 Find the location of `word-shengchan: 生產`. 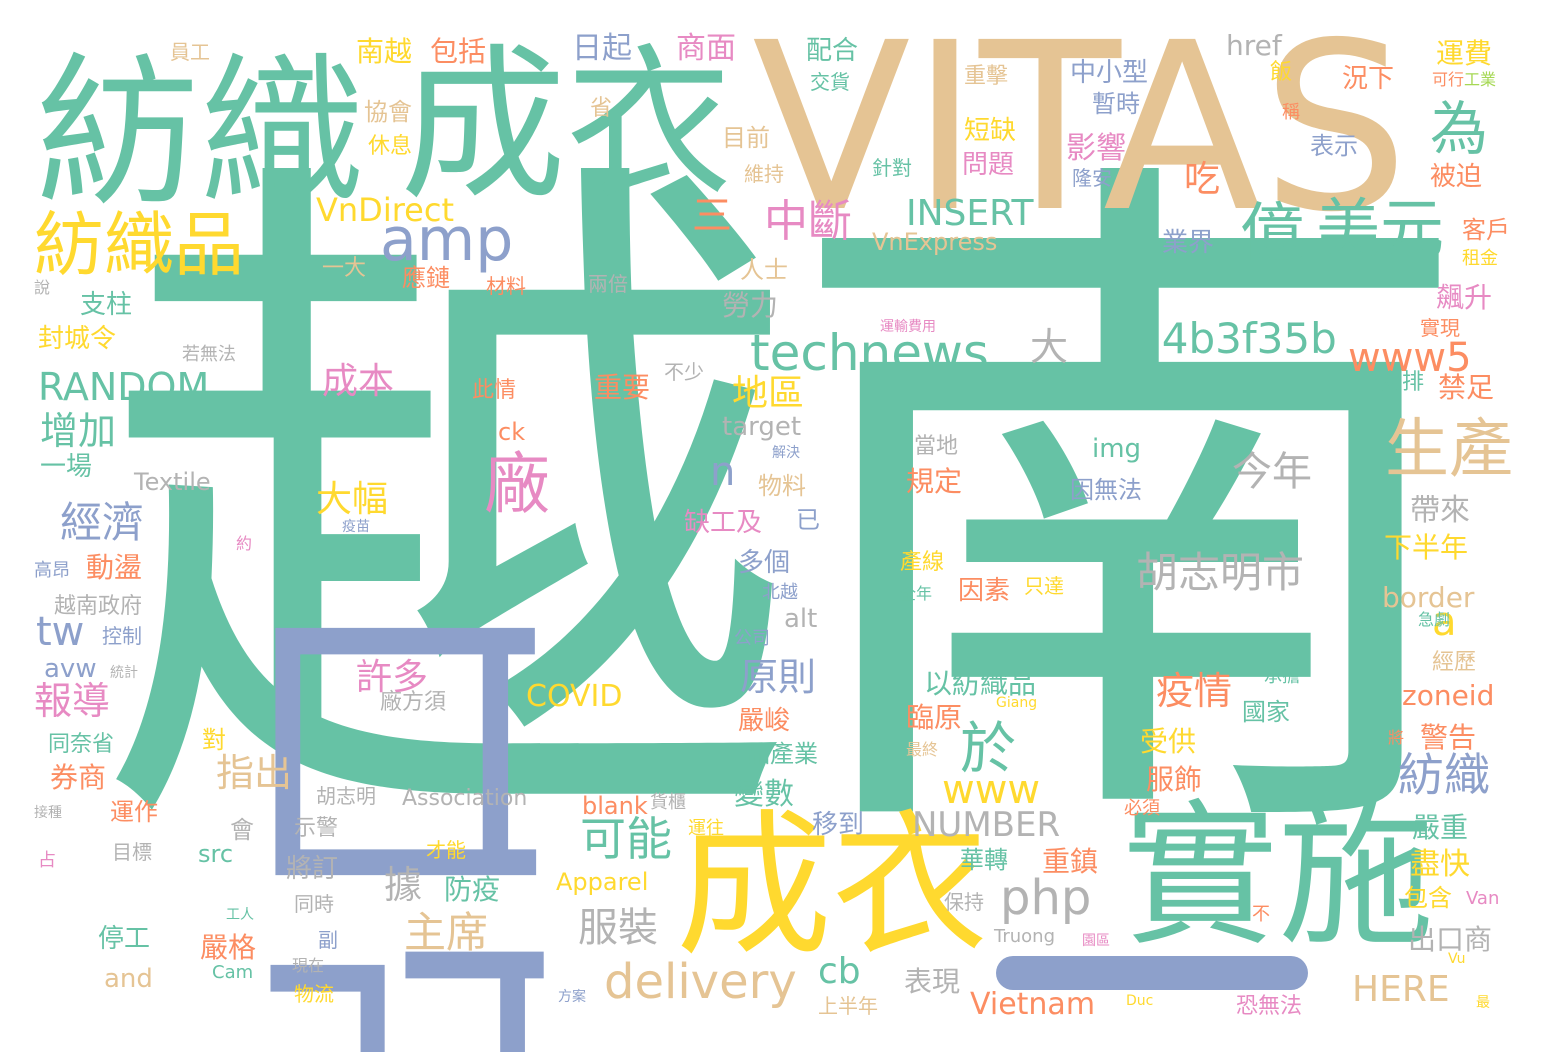

word-shengchan: 生產 is located at coordinates (1449, 450).